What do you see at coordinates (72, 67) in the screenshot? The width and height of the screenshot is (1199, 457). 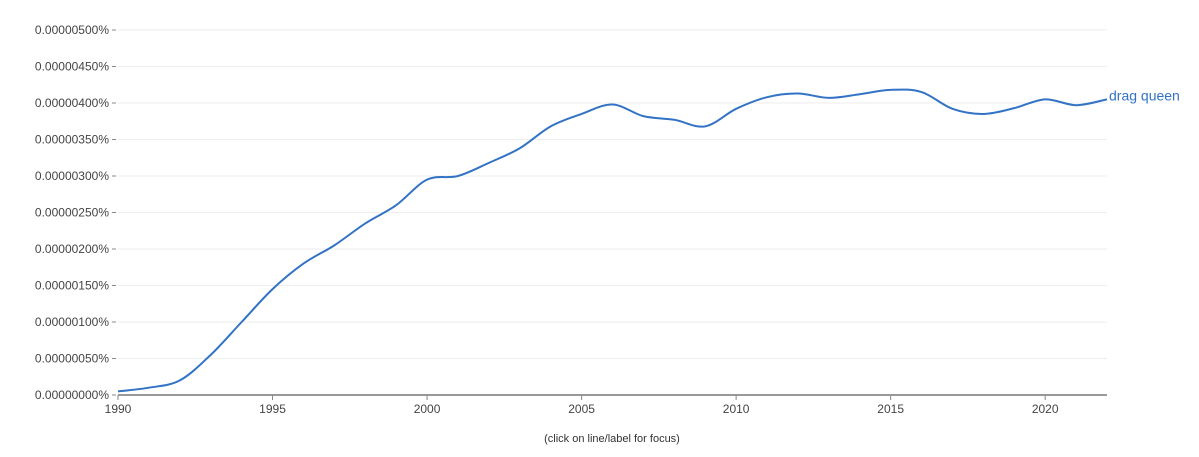 I see `y-tick-label: 0.00000450%` at bounding box center [72, 67].